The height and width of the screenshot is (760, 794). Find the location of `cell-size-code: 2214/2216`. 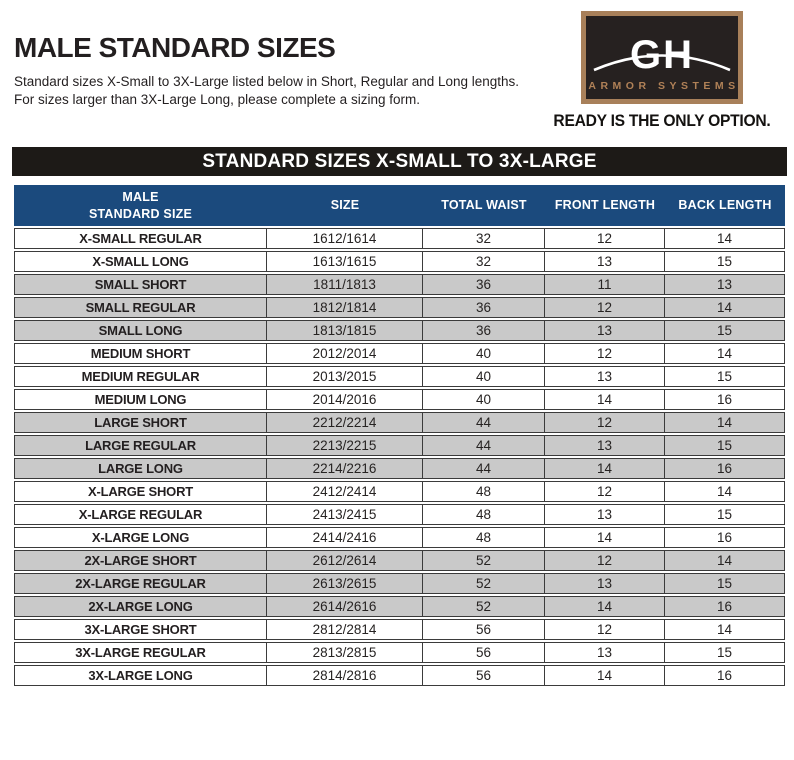

cell-size-code: 2214/2216 is located at coordinates (345, 468).